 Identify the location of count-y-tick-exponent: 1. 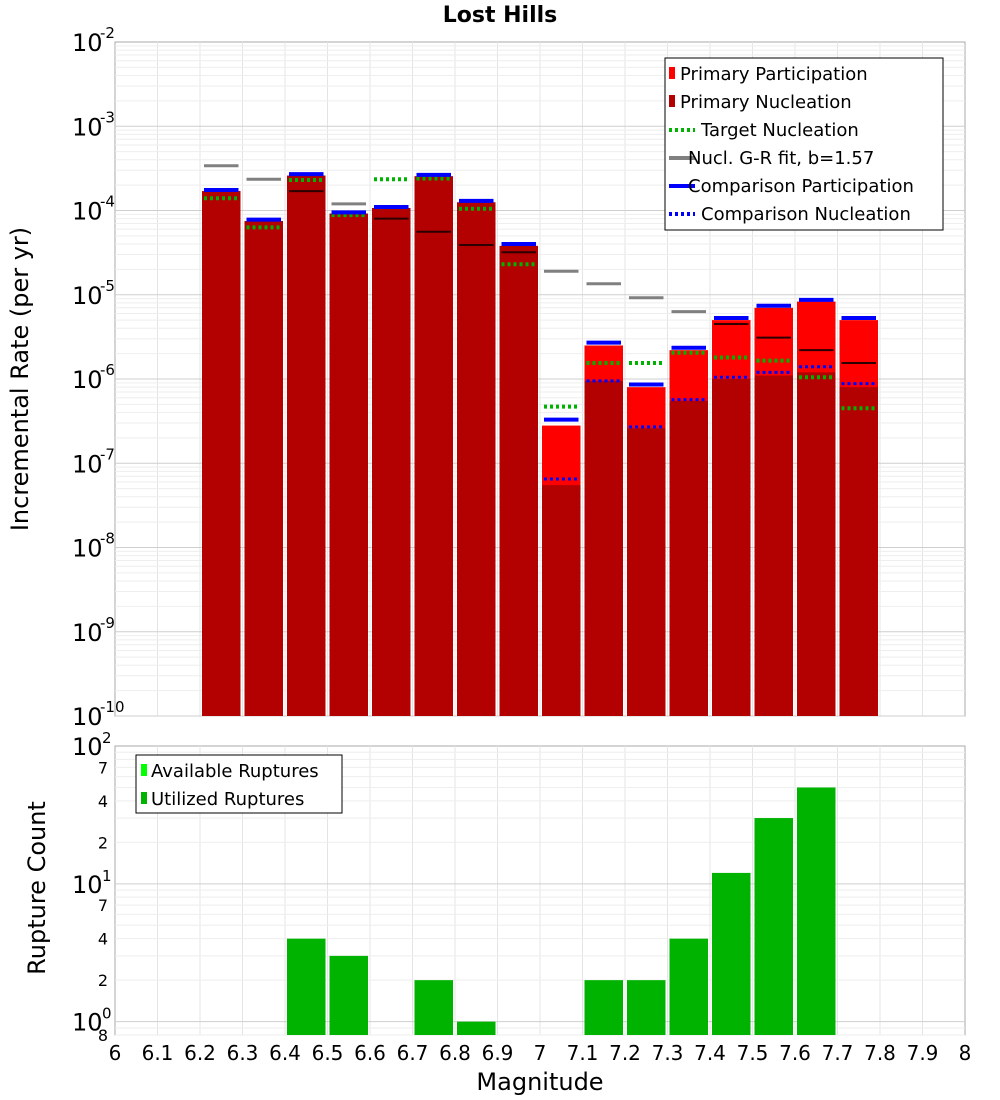
(107, 876).